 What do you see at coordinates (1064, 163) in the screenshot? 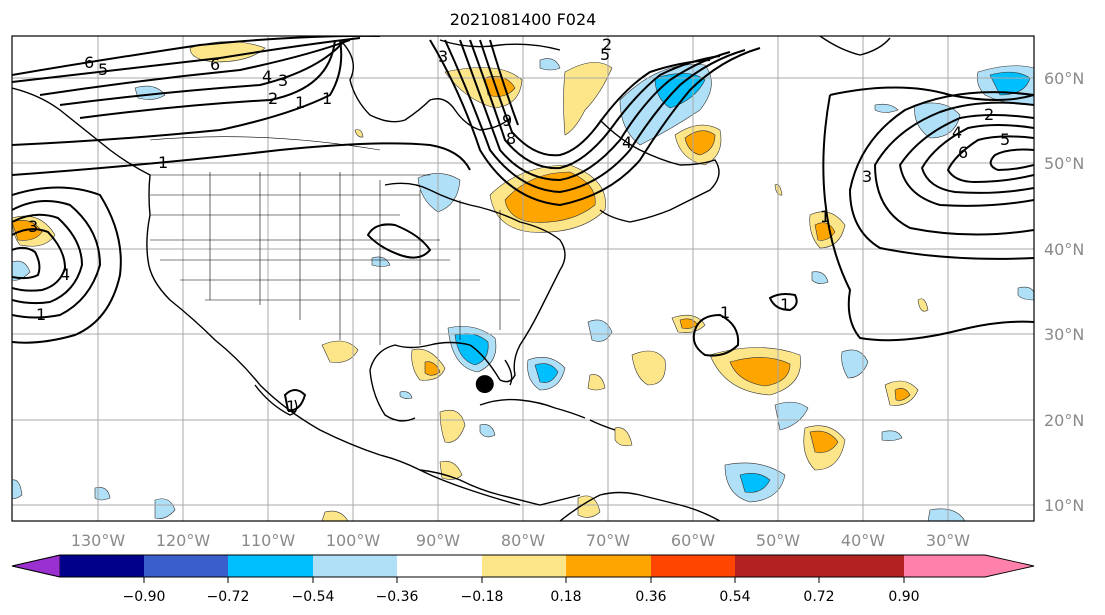
I see `lat-label: 50°N` at bounding box center [1064, 163].